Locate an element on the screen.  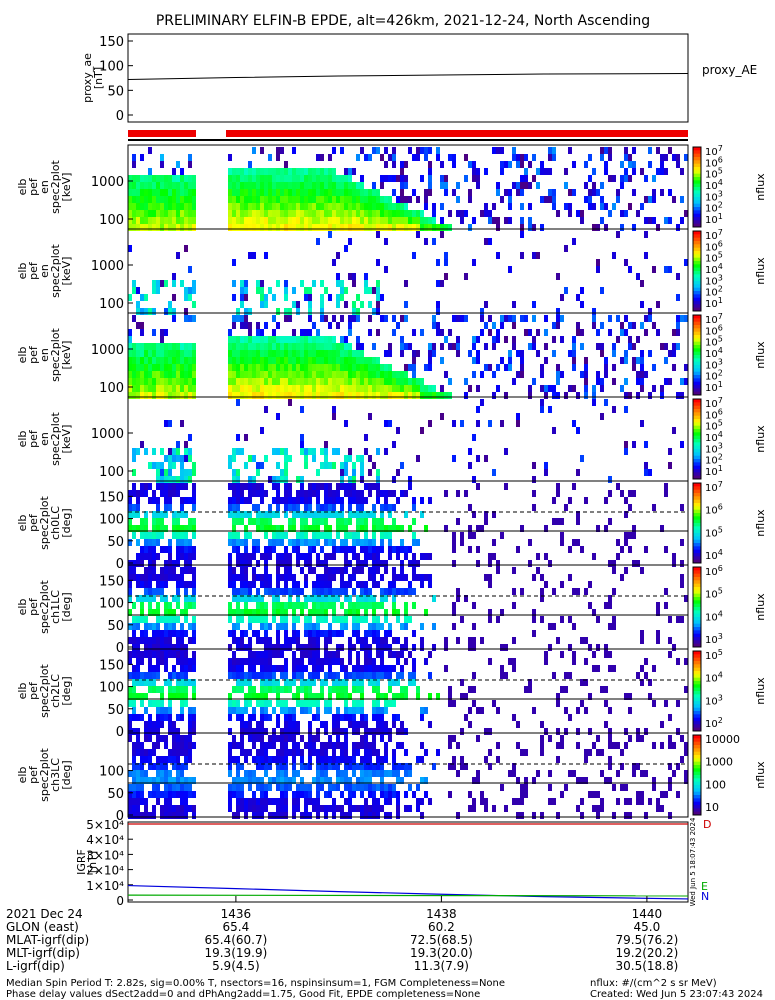
y-axis-label-line: ch1LC is located at coordinates (55, 607).